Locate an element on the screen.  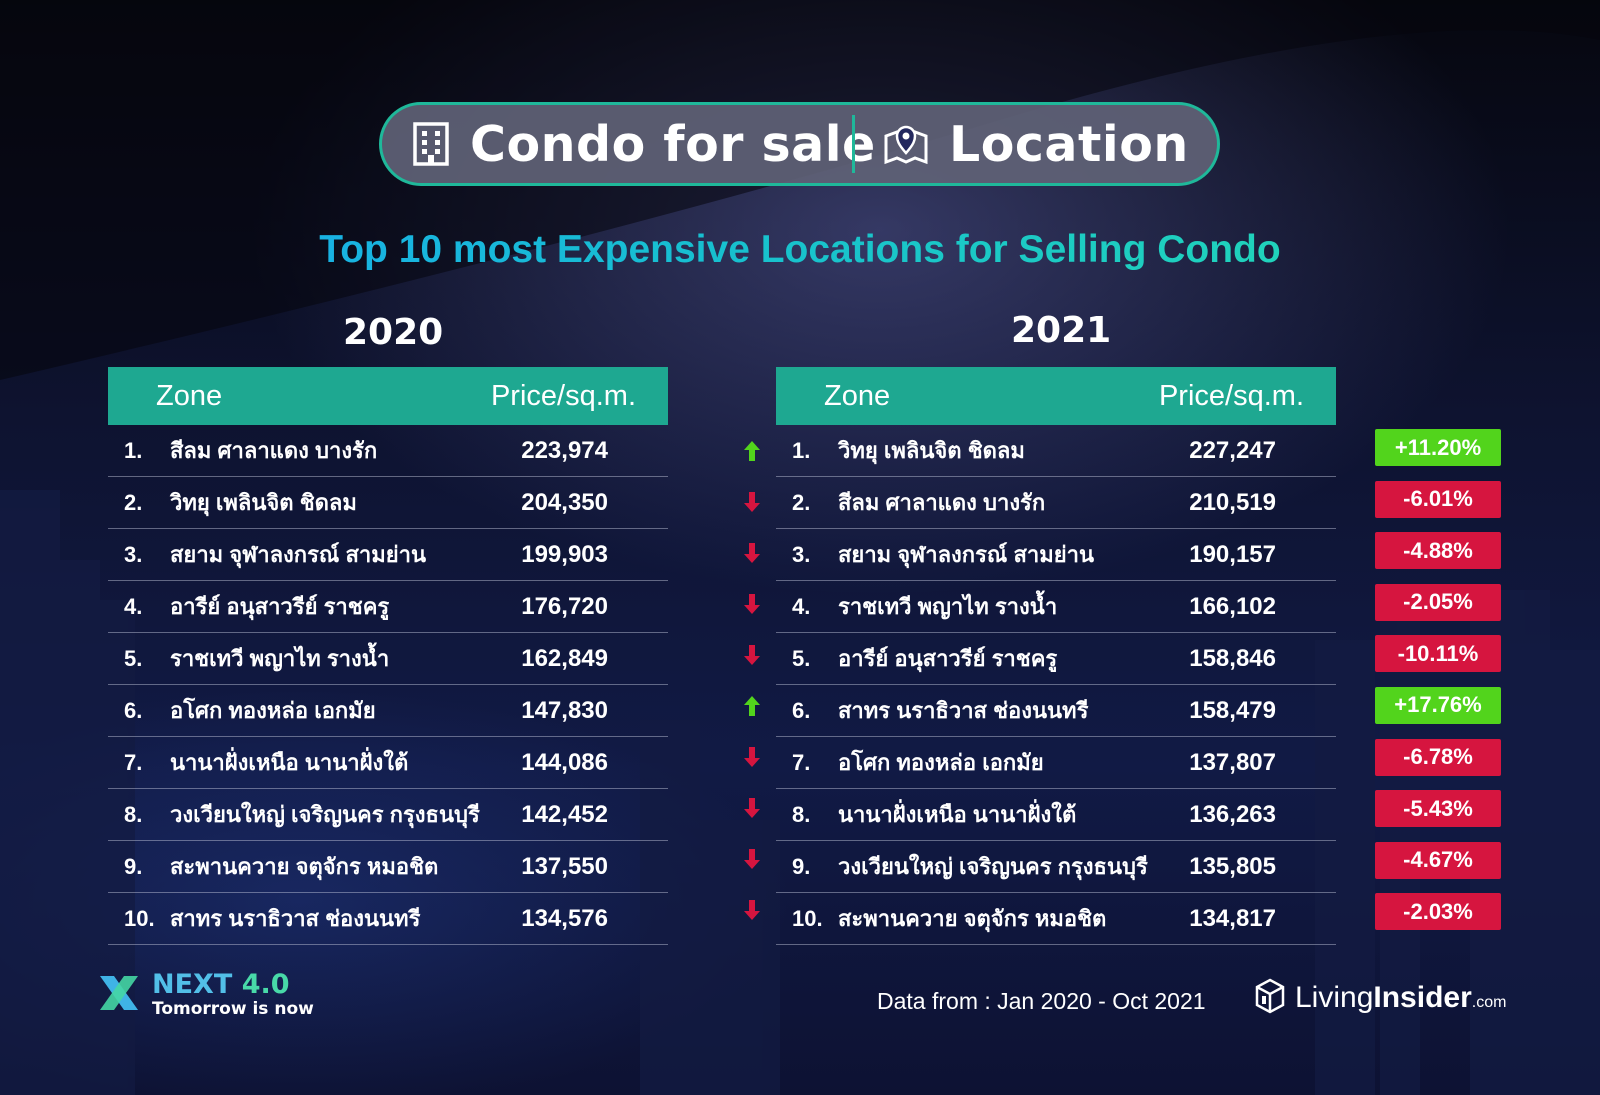
rank-number: 9. is located at coordinates (133, 866).